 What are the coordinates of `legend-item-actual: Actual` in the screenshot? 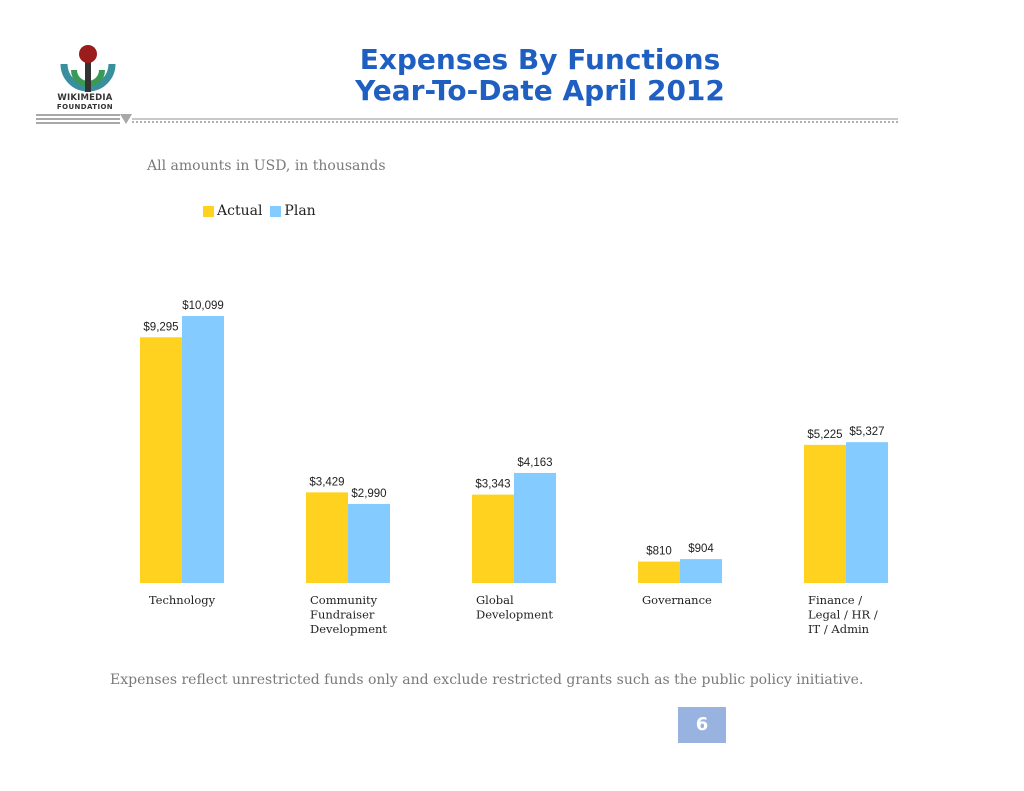 It's located at (232, 211).